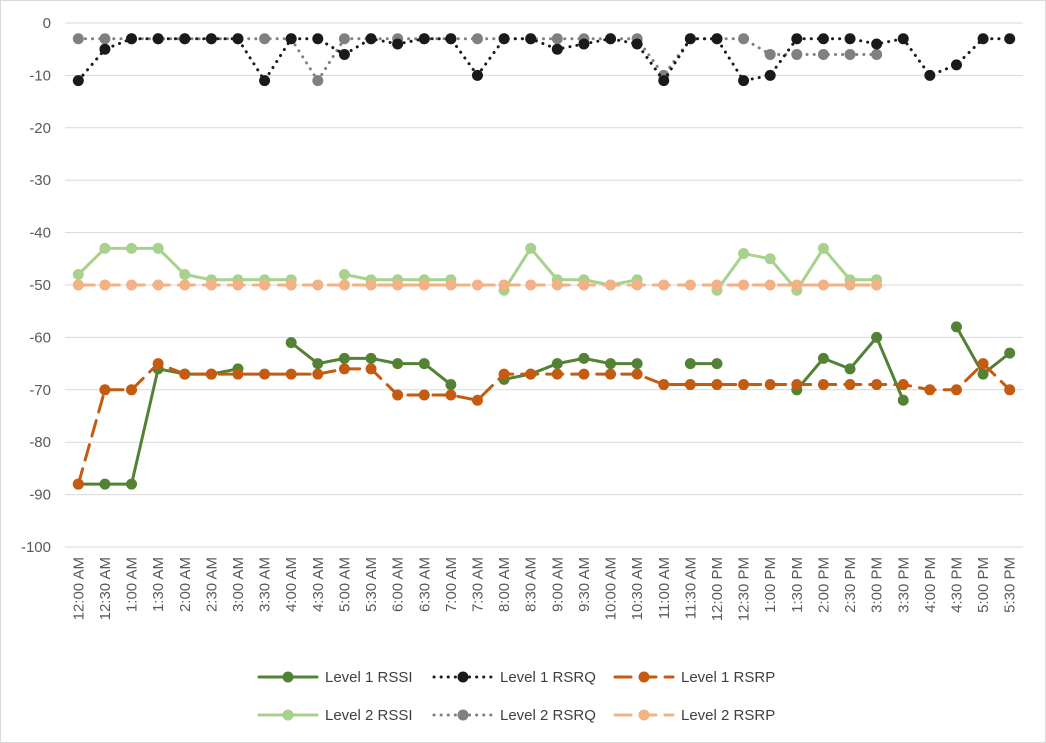 This screenshot has width=1046, height=743. Describe the element at coordinates (36, 547) in the screenshot. I see `y-tick-label: -100` at that location.